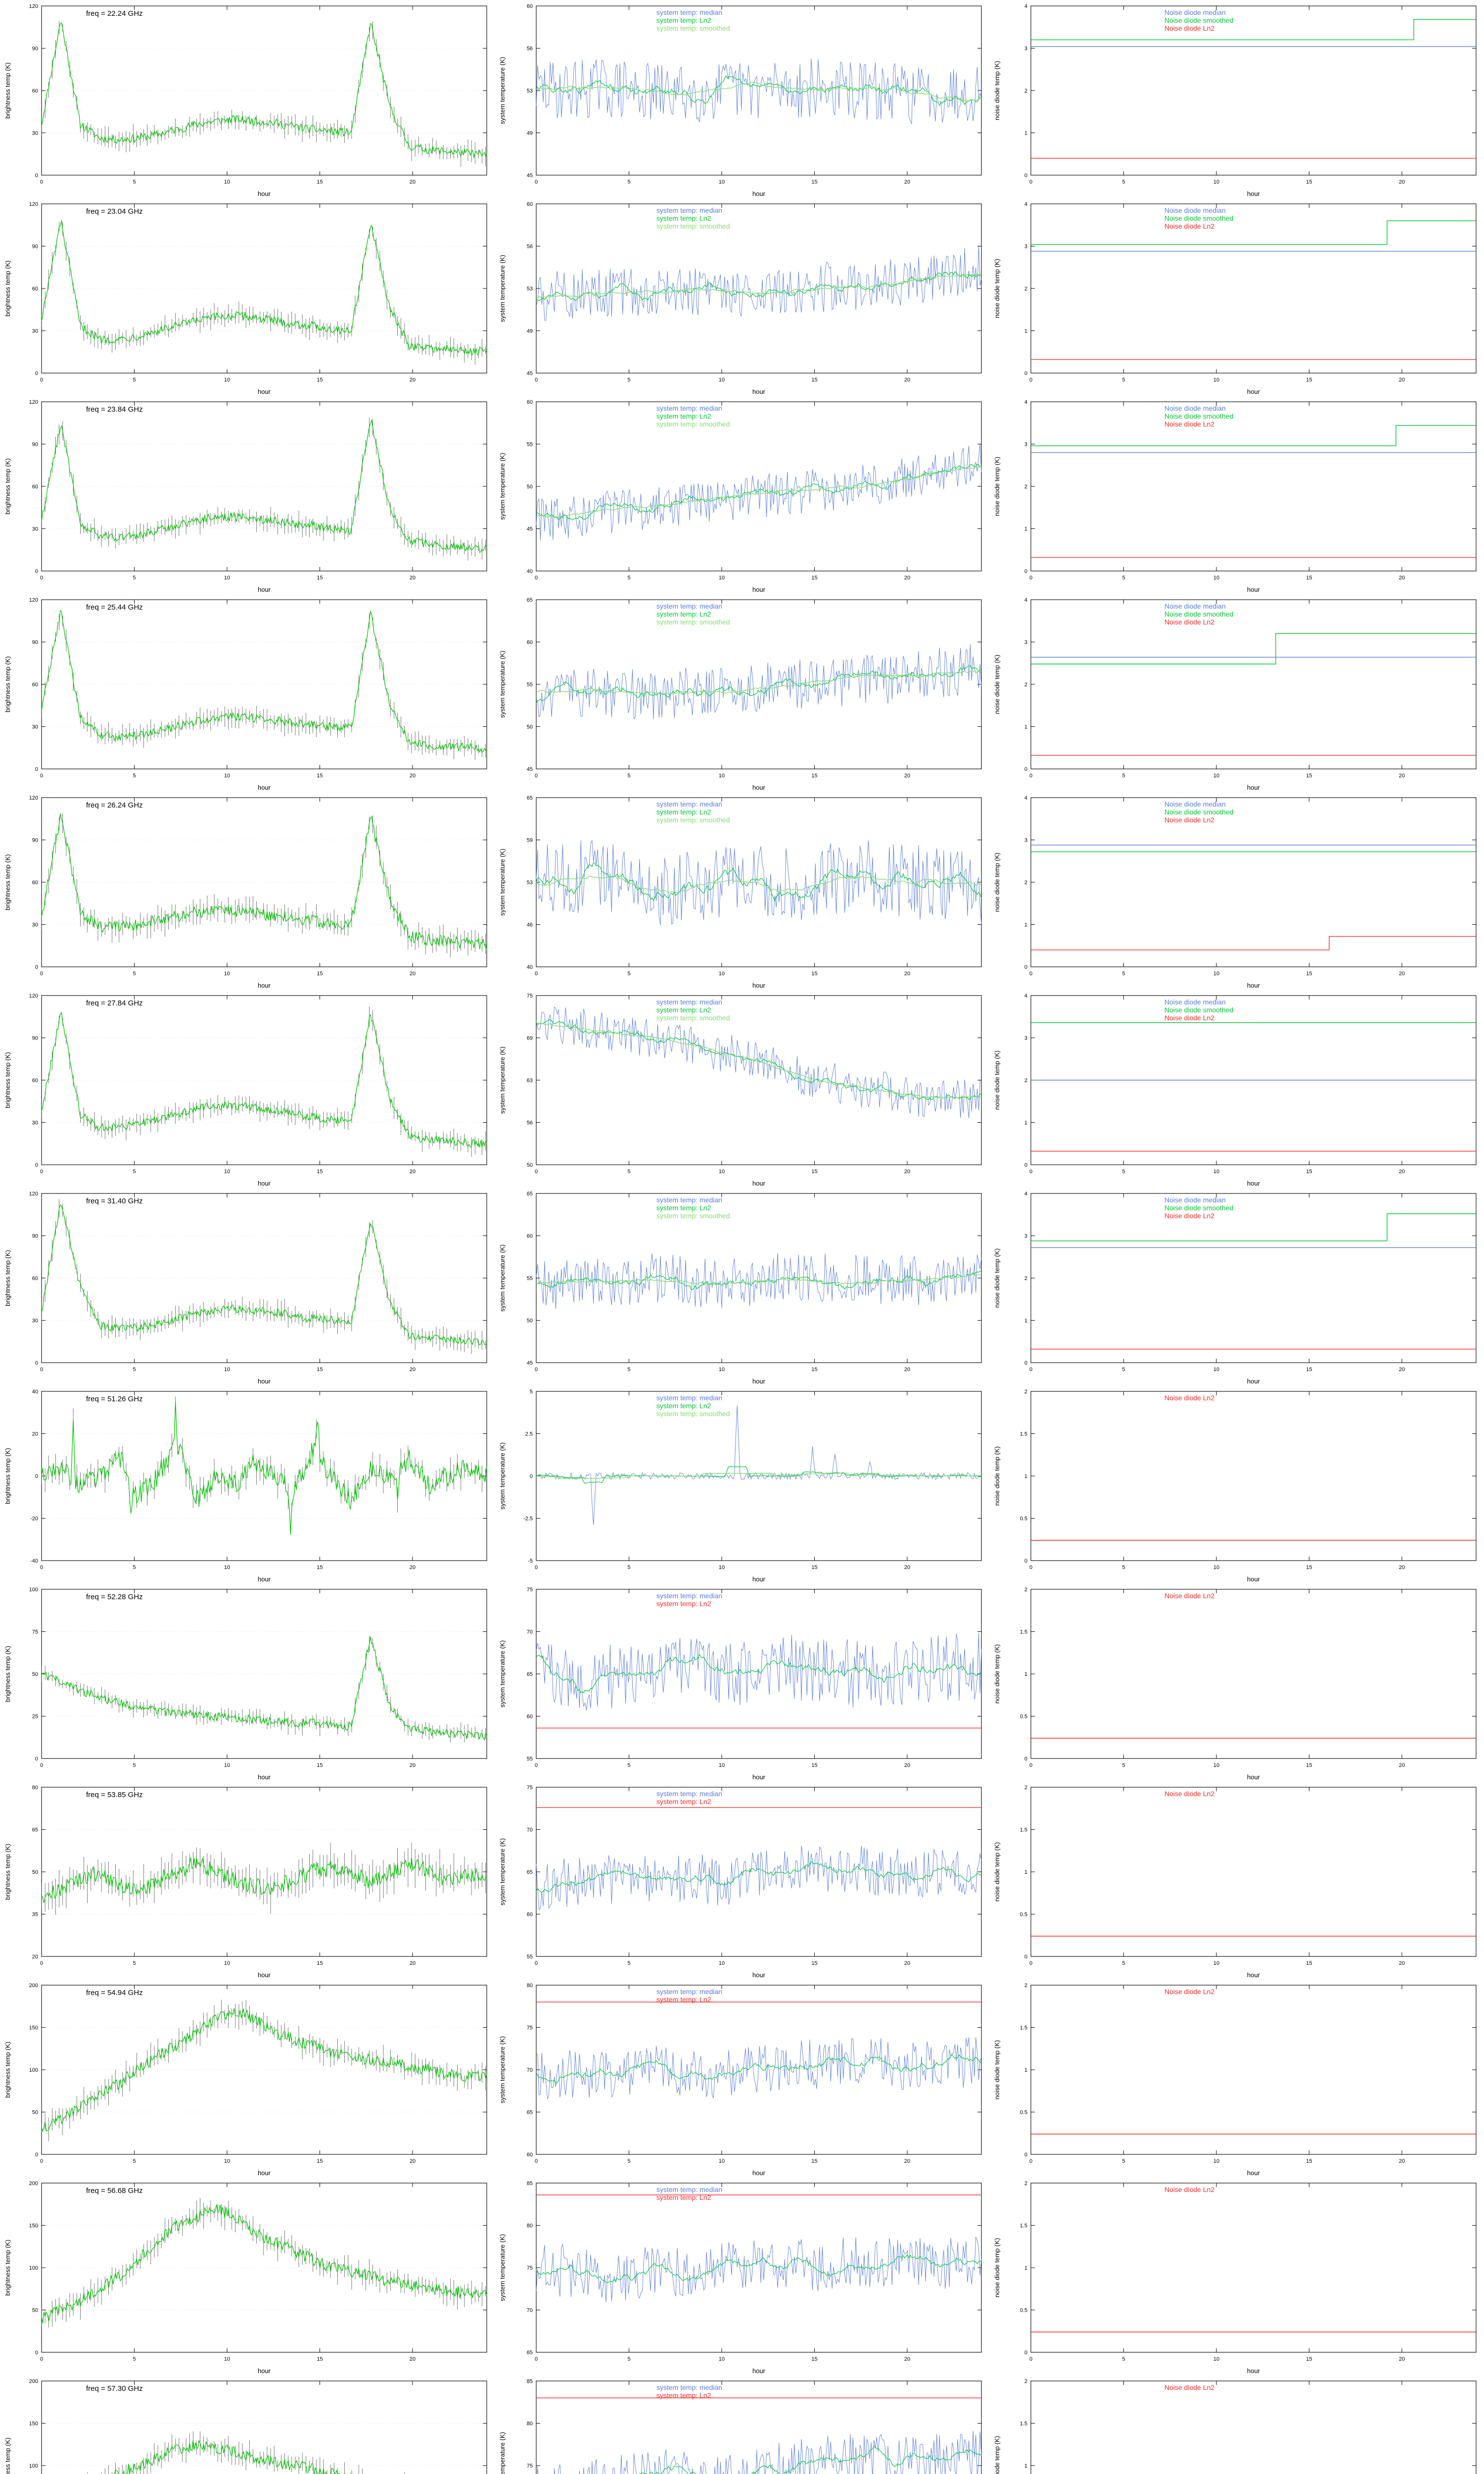 This screenshot has width=1484, height=2474. Describe the element at coordinates (1189, 2190) in the screenshot. I see `svg-text: Noise diode Ln2` at that location.